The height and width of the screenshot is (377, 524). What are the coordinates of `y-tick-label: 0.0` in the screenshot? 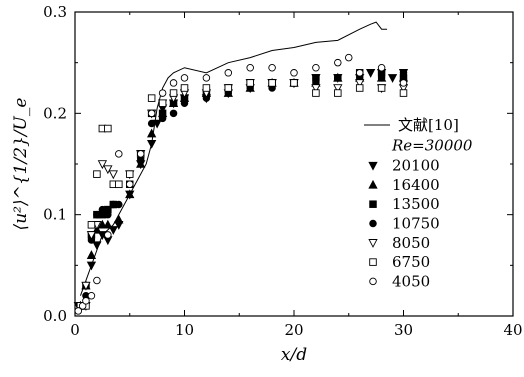 It's located at (55, 316).